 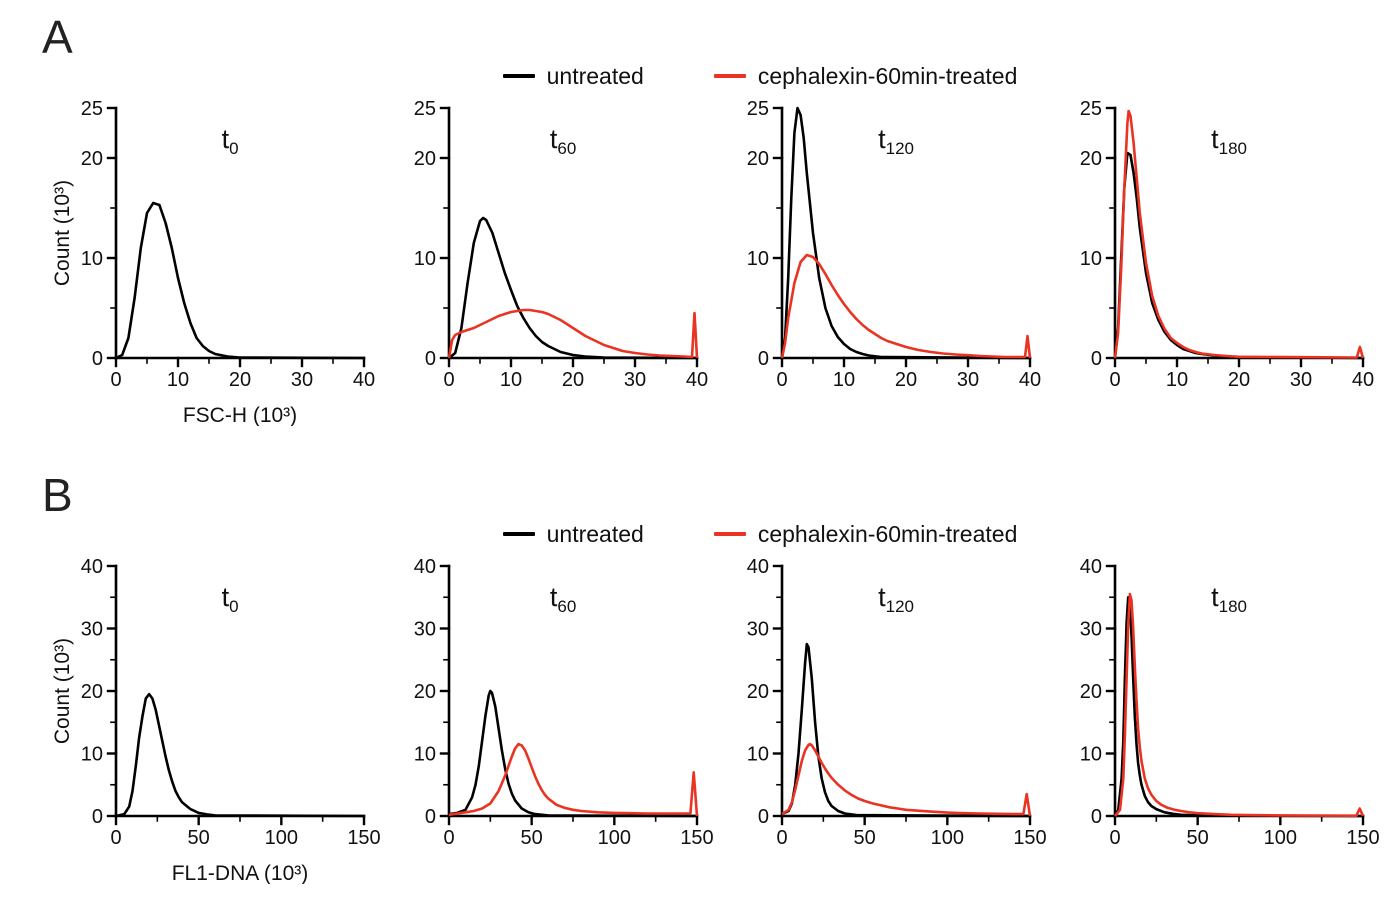 I want to click on histogram-plot: 0 10 20 30 40 0 50 100 150 t60, so click(x=564, y=702).